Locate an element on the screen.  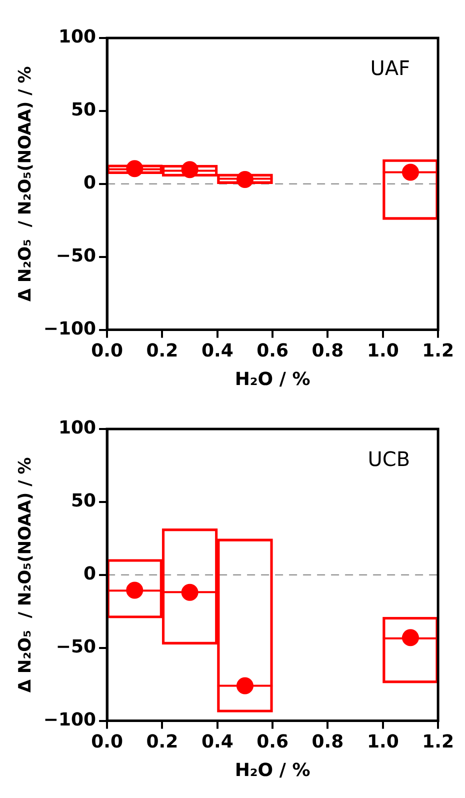
annotation: UCB is located at coordinates (389, 459).